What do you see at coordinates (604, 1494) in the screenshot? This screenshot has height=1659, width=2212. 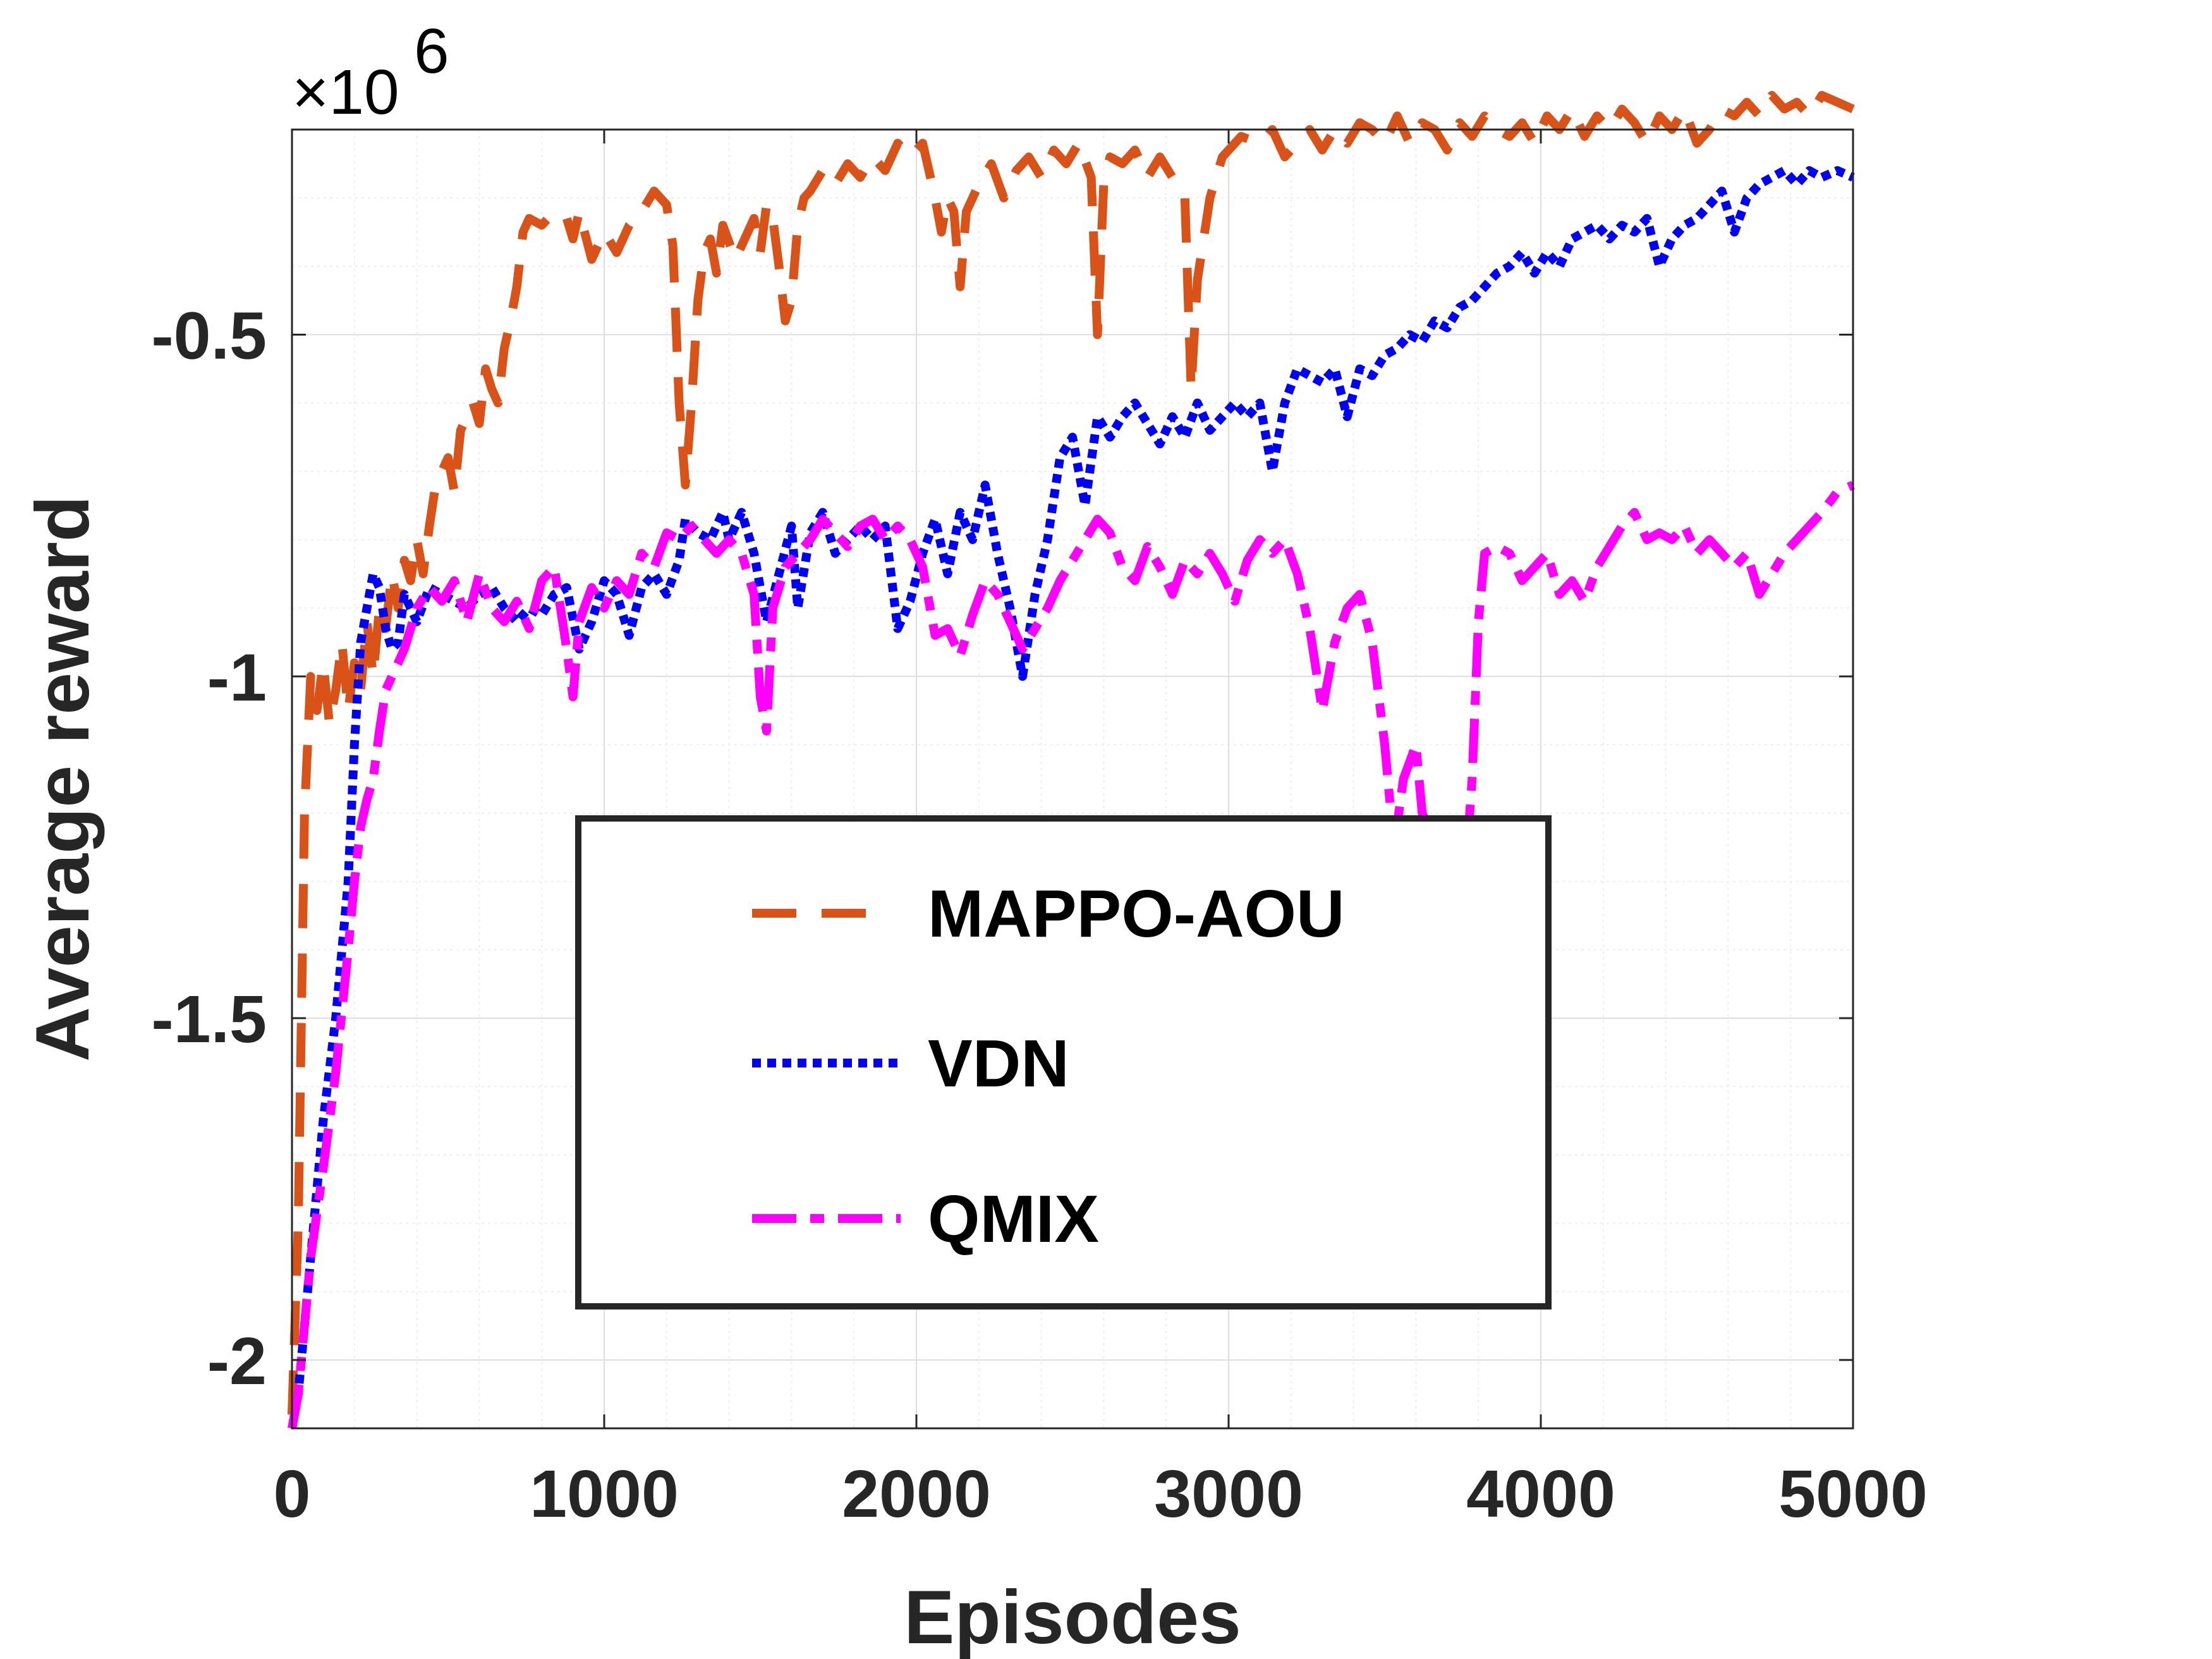 I see `x-tick-label: 1000` at bounding box center [604, 1494].